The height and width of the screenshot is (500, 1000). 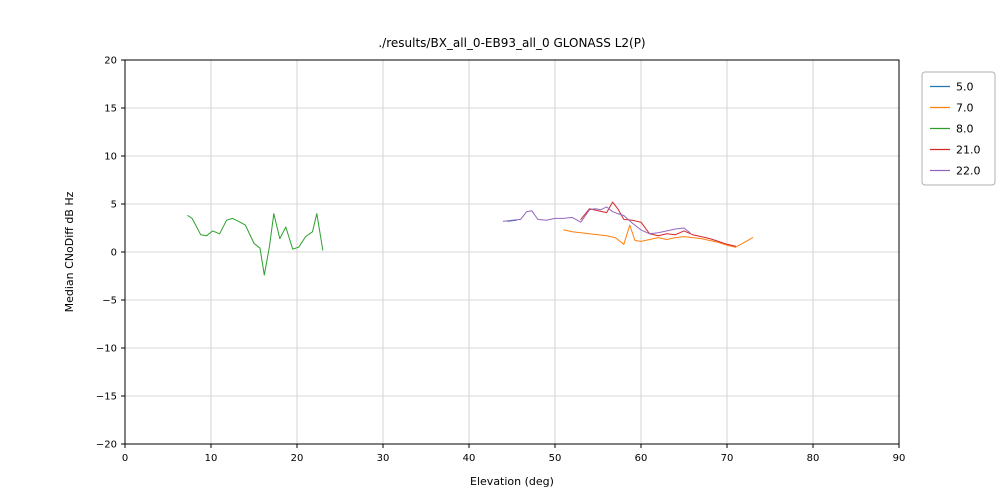 What do you see at coordinates (596, 220) in the screenshot?
I see `series-line-22.0` at bounding box center [596, 220].